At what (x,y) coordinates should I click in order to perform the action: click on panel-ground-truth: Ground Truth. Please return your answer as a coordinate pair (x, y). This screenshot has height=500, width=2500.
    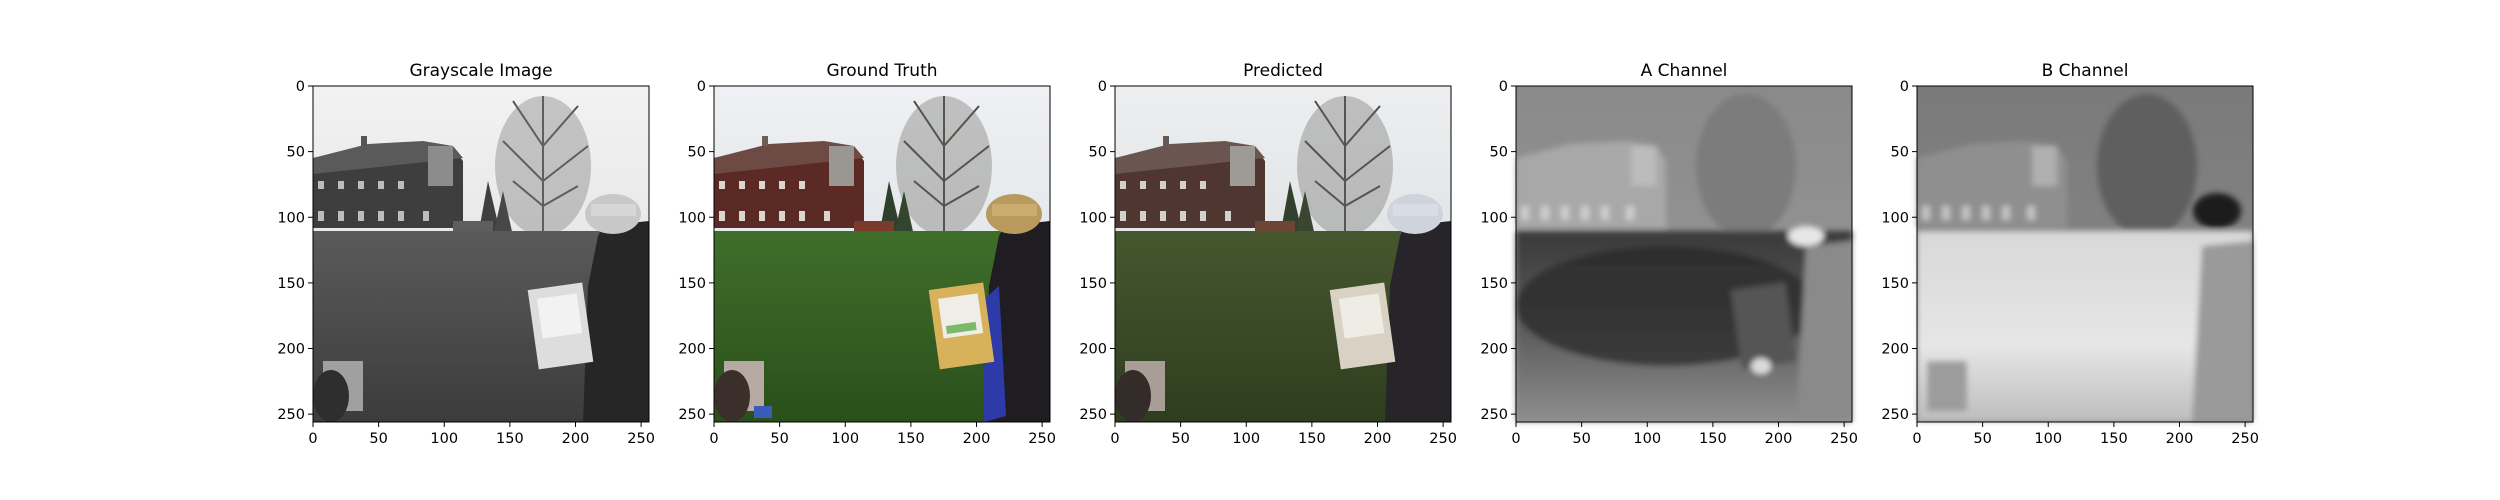
    Looking at the image, I should click on (867, 254).